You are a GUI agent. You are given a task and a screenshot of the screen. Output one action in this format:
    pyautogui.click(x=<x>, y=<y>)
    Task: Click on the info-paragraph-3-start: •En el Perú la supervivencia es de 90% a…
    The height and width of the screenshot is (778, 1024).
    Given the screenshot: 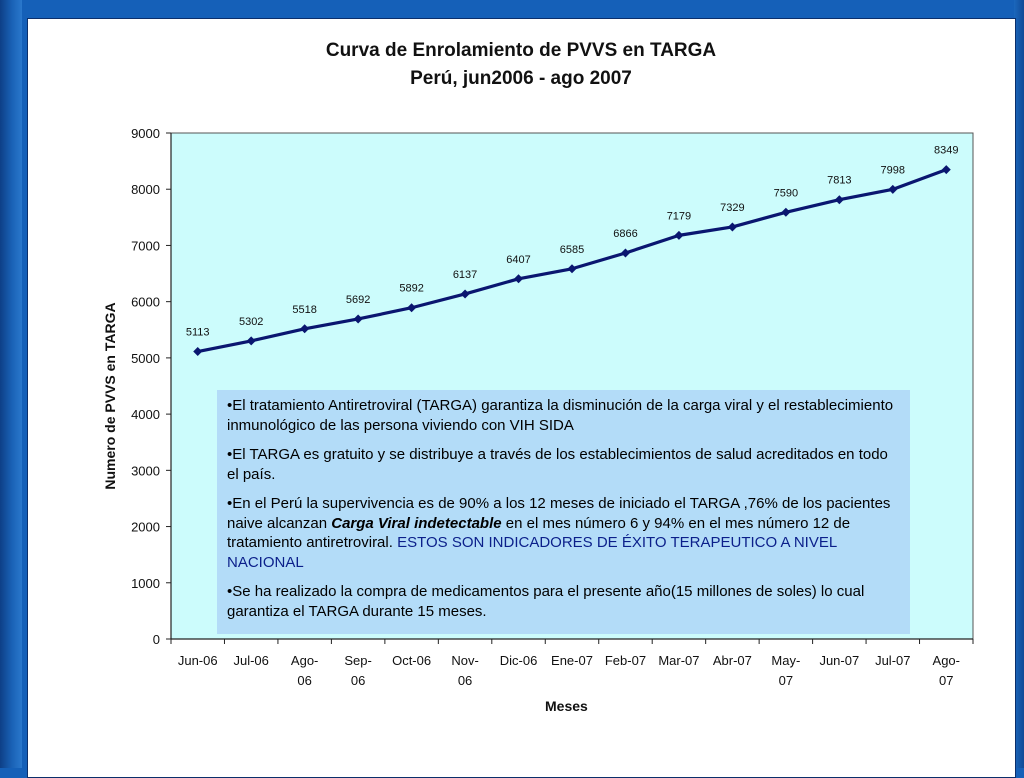 What is the action you would take?
    pyautogui.click(x=559, y=513)
    